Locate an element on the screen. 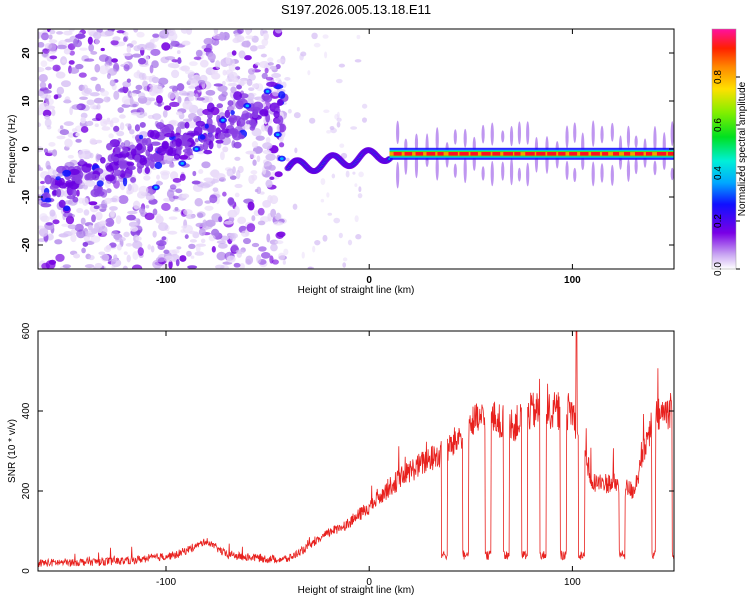  spectrogram-xtick-label: 0 is located at coordinates (369, 280).